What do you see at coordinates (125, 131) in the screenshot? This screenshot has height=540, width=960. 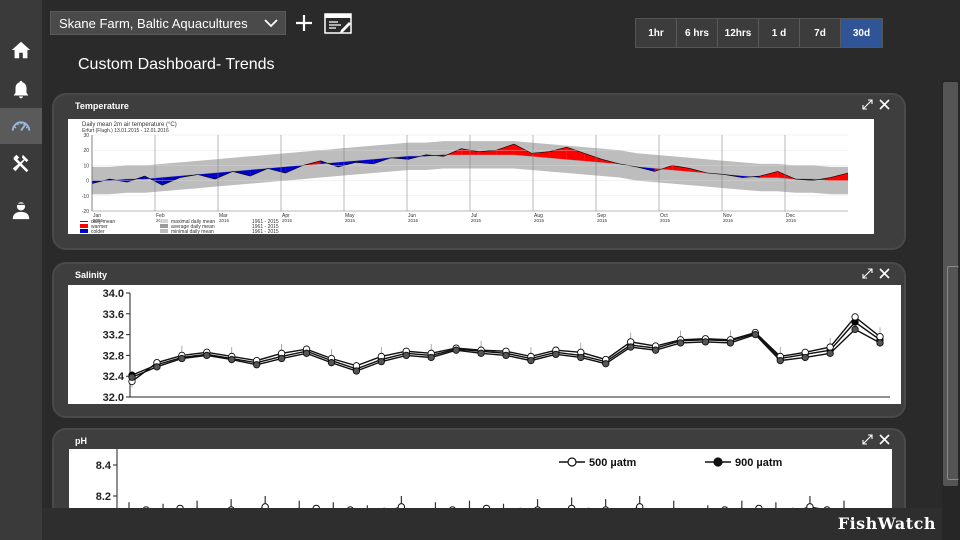 I see `temperature-chart-subtitle: Erfurt (Flugh.) 13.01.2015 - 12.01.2016` at bounding box center [125, 131].